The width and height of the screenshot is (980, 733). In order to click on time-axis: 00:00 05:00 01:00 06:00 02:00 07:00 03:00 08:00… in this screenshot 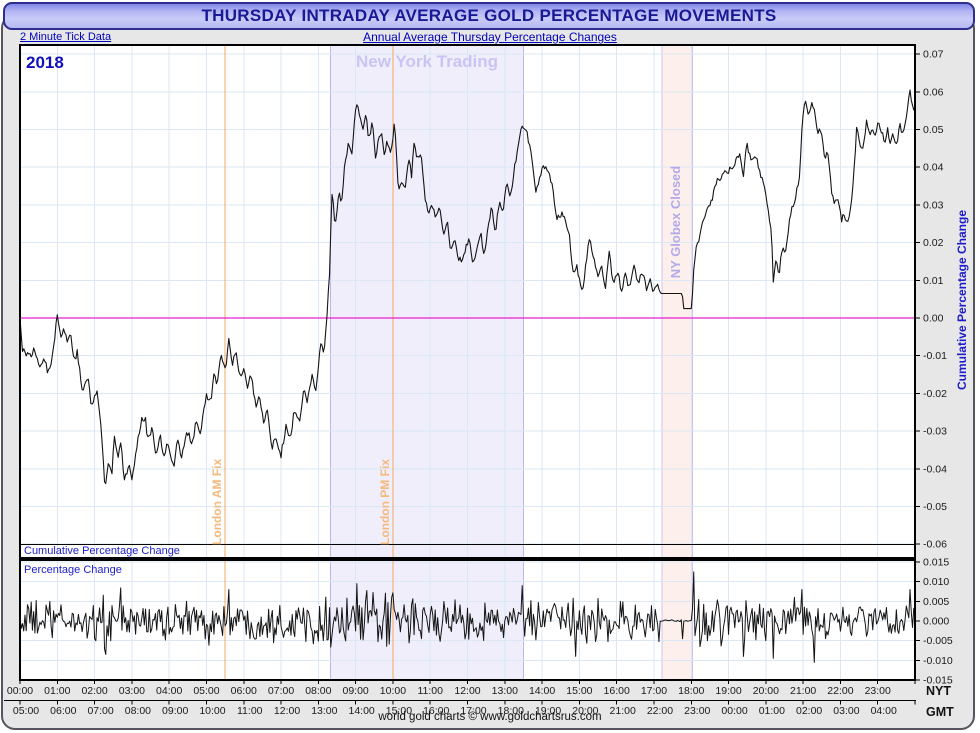, I will do `click(479, 699)`.